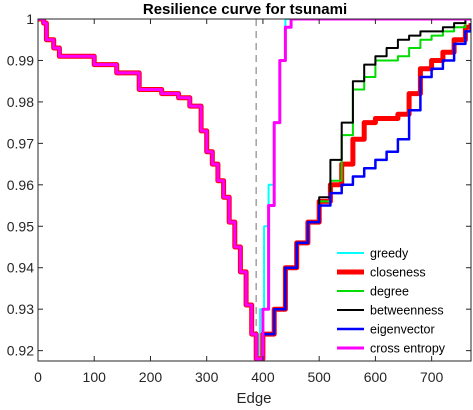 The image size is (473, 410). Describe the element at coordinates (20, 309) in the screenshot. I see `y-tick-label: 0.93` at that location.